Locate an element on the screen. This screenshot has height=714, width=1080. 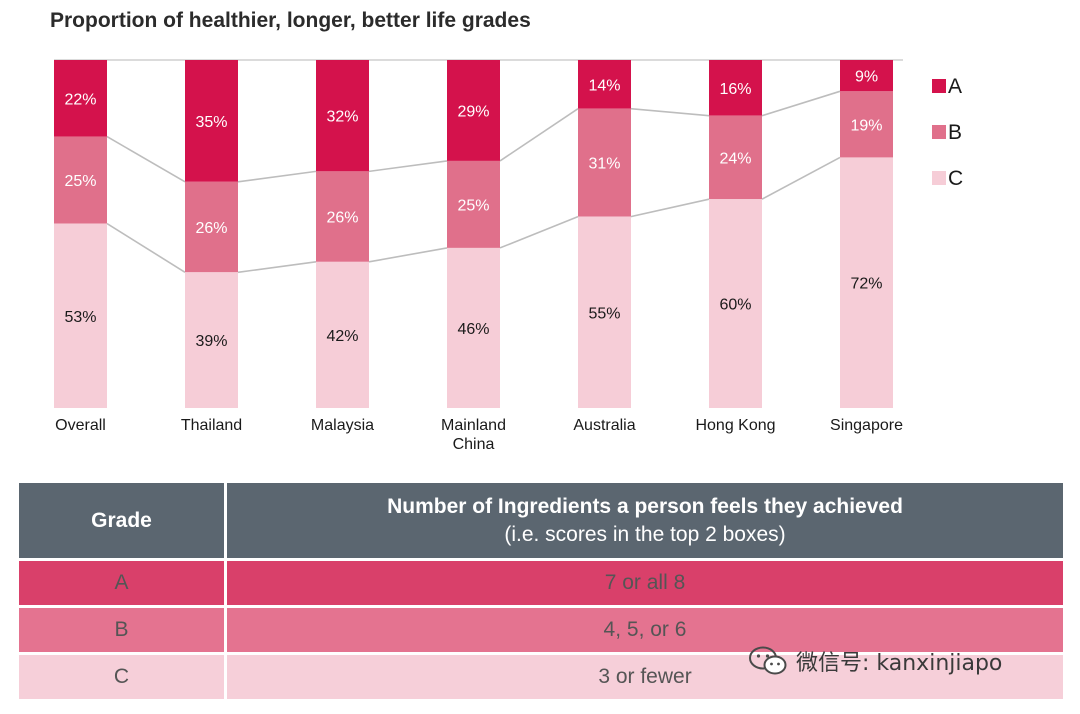
watermark: 微信号: kanxinjiapo is located at coordinates (875, 661).